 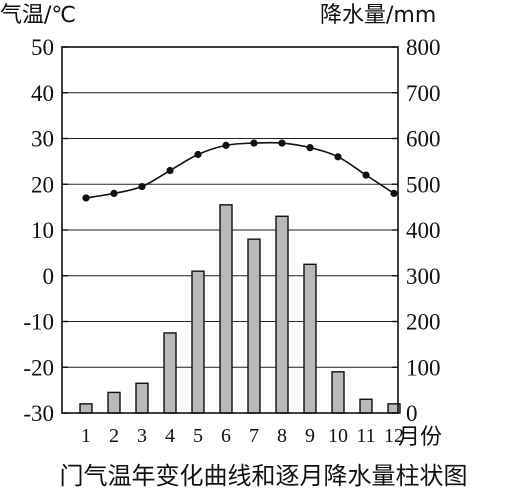 I want to click on right-tick-label: 600, so click(x=423, y=139).